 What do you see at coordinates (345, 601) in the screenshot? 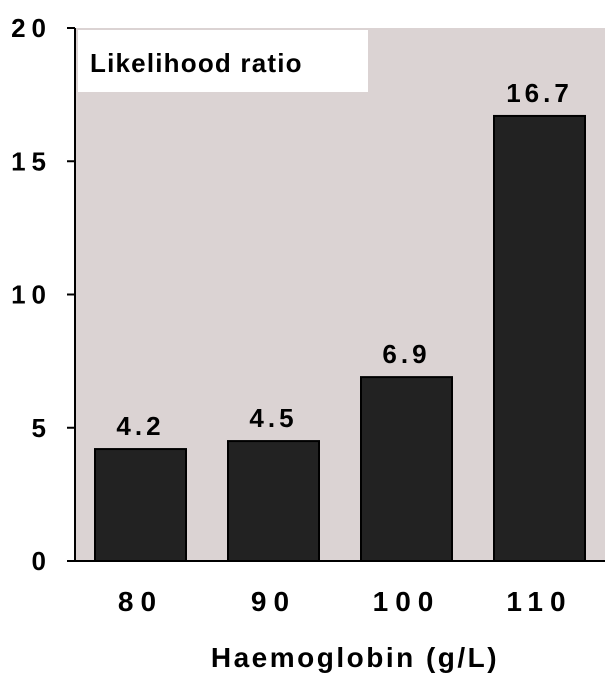
I see `x-axis-tick-labels: 80 90 100 110` at bounding box center [345, 601].